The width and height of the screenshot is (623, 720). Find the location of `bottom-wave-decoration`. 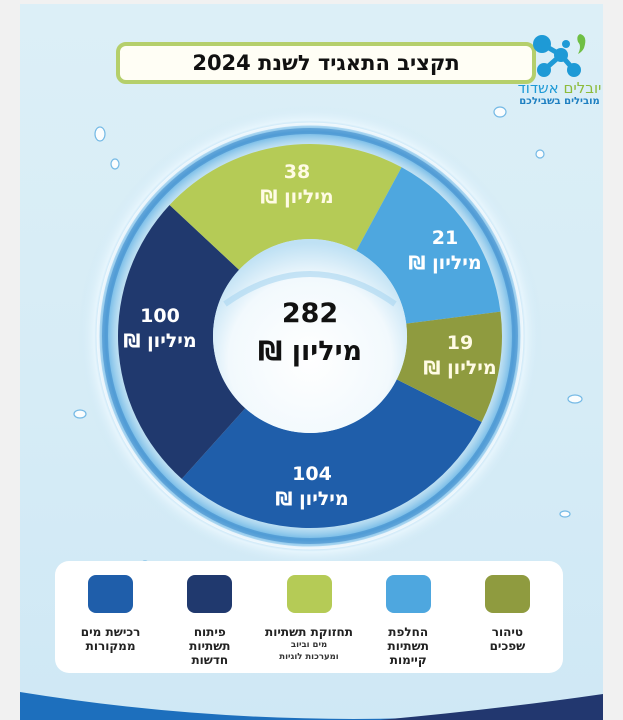

bottom-wave-decoration is located at coordinates (311, 706).